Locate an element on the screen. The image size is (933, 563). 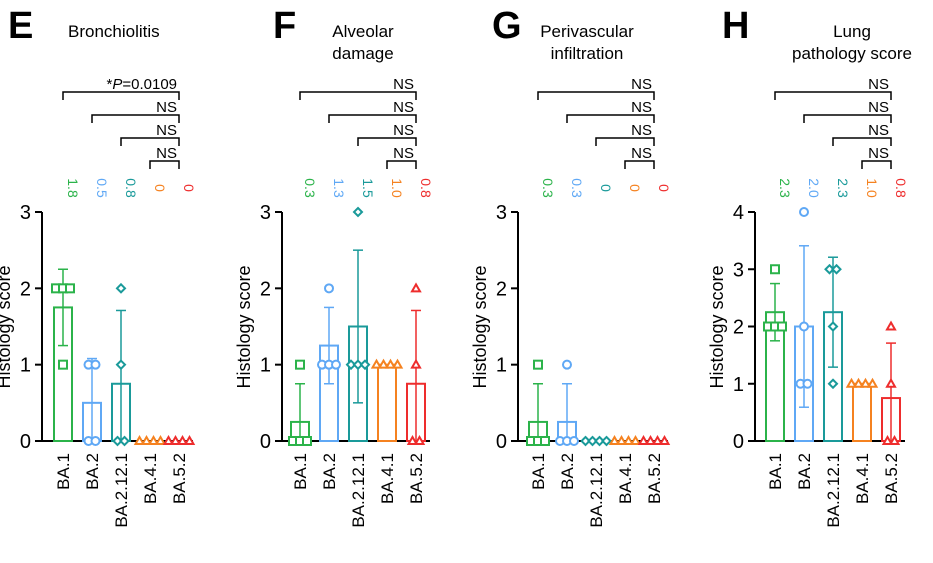
y-tick-label: 4 is located at coordinates (738, 213).